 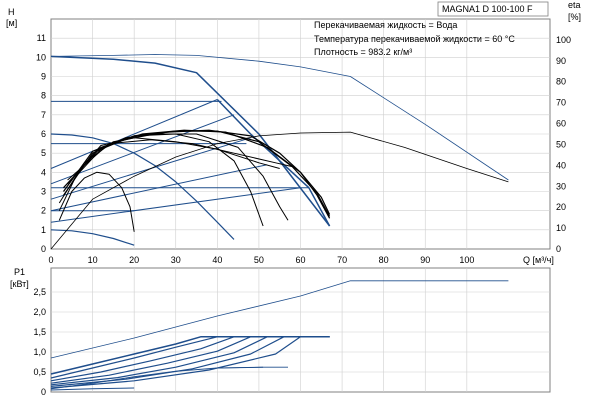 What do you see at coordinates (43, 115) in the screenshot?
I see `head-tick-label: 7` at bounding box center [43, 115].